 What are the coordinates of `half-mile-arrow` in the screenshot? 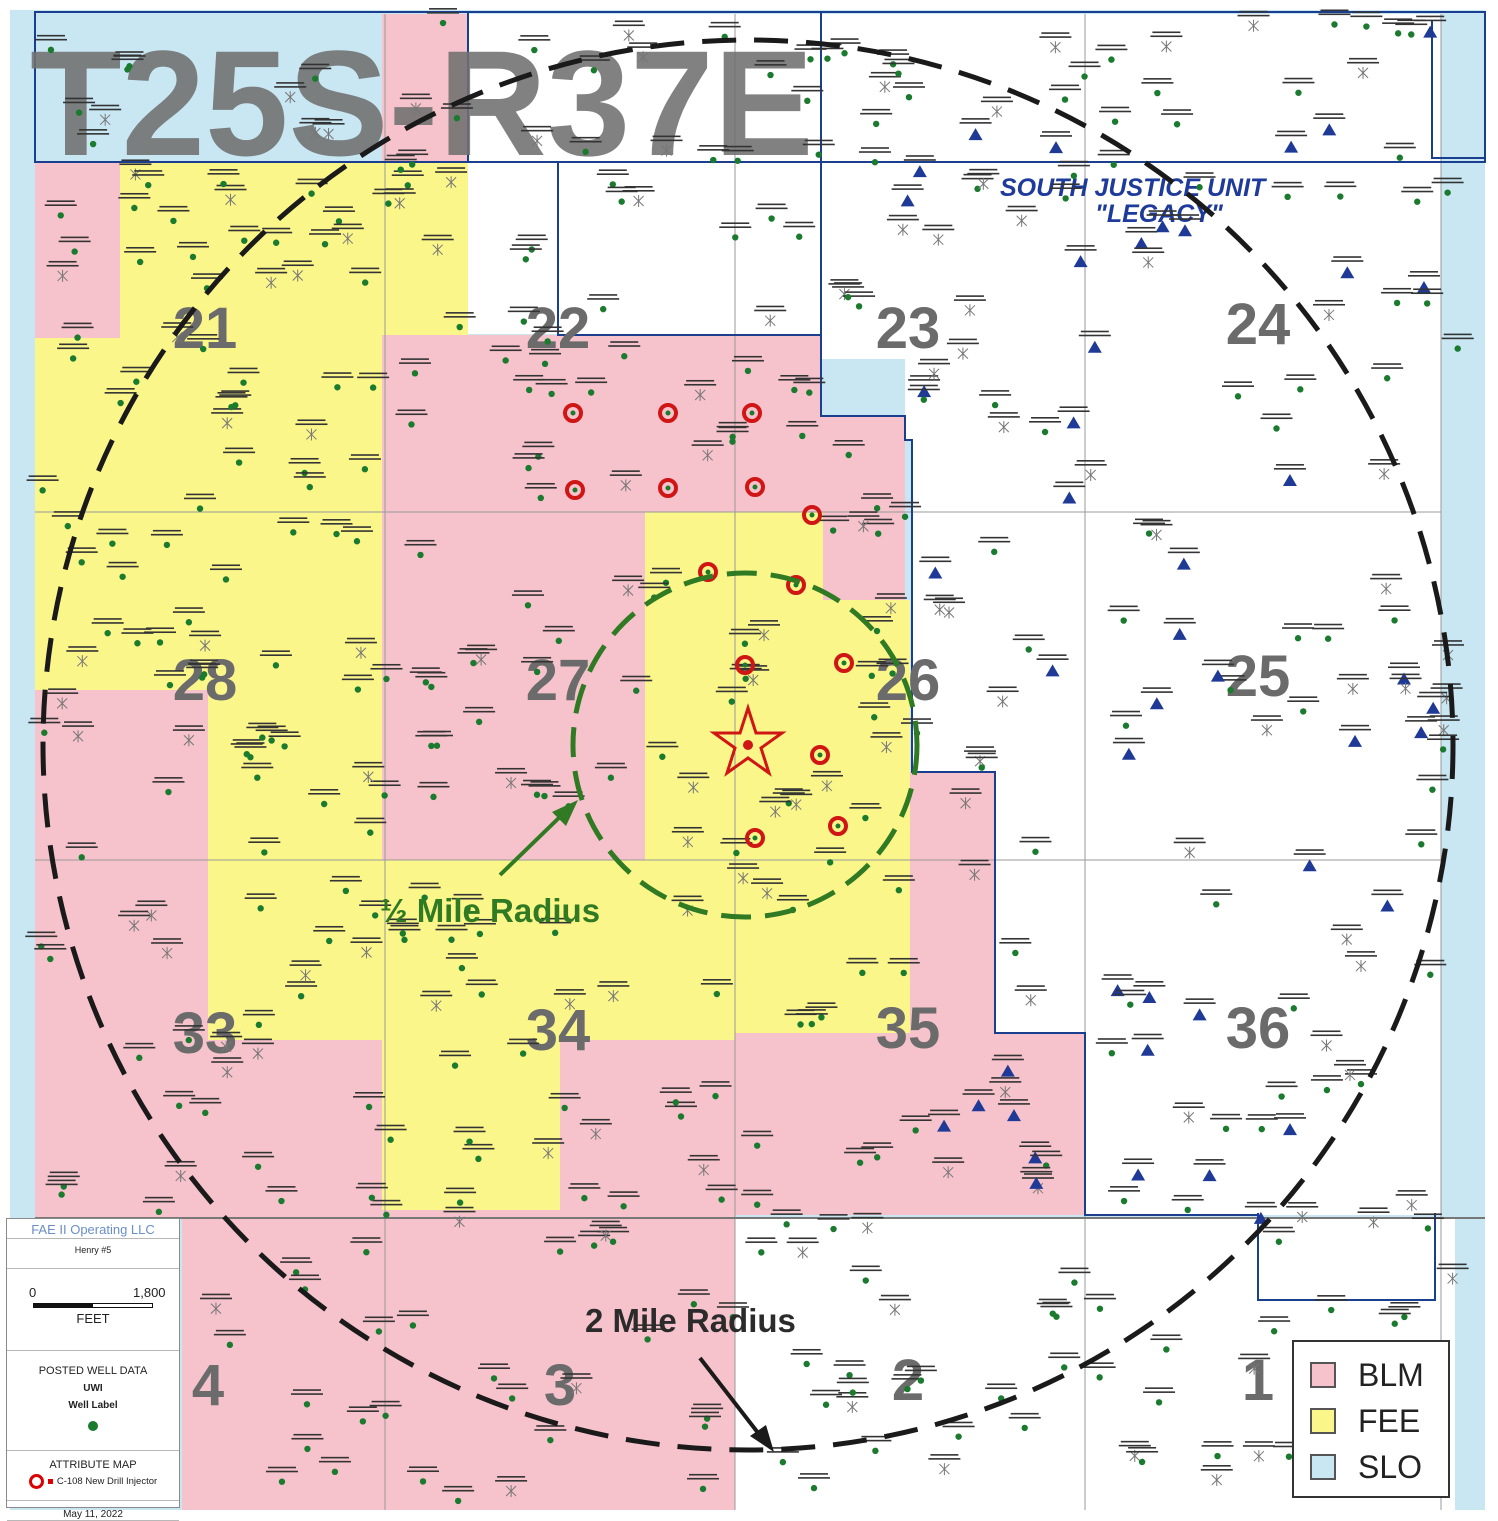 It's located at (538, 838).